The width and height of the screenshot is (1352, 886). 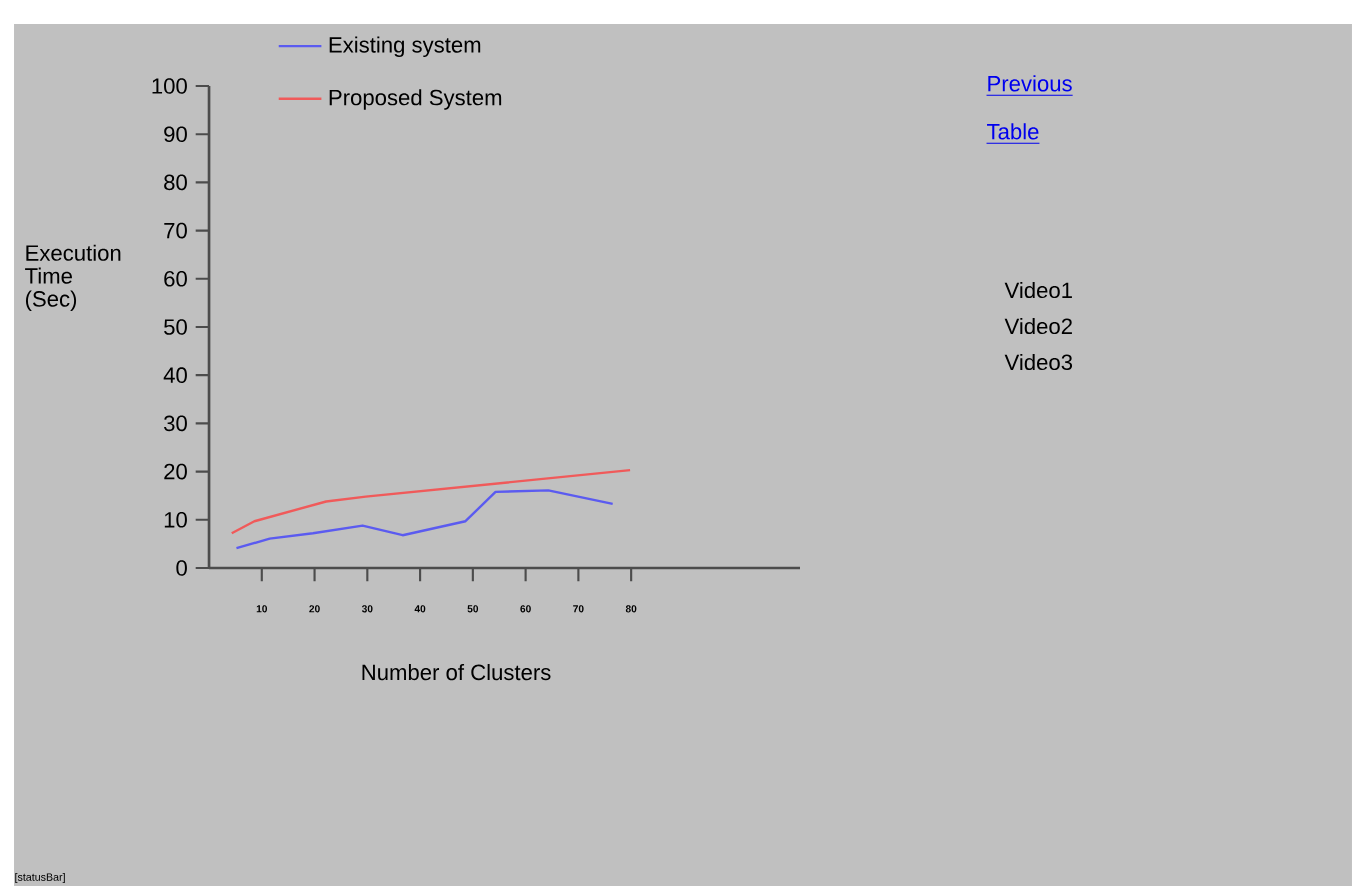 I want to click on y-tick-label: 20, so click(x=175, y=471).